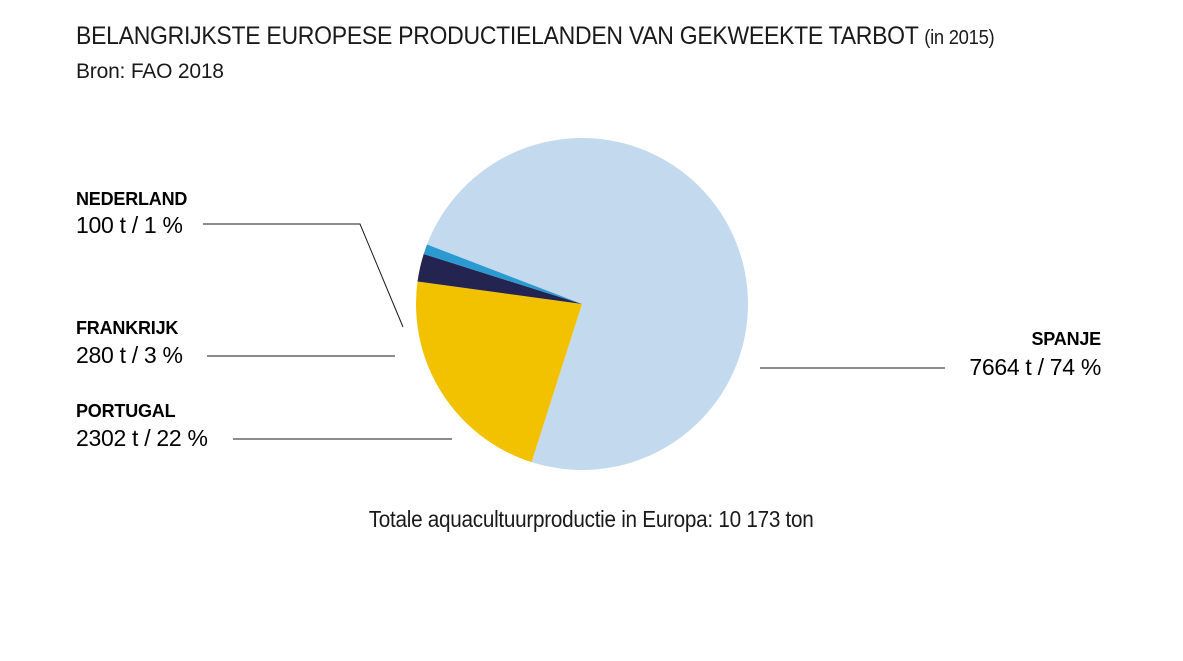 This screenshot has width=1183, height=661. What do you see at coordinates (129, 355) in the screenshot?
I see `label-value-frankrijk: 280 t / 3 %` at bounding box center [129, 355].